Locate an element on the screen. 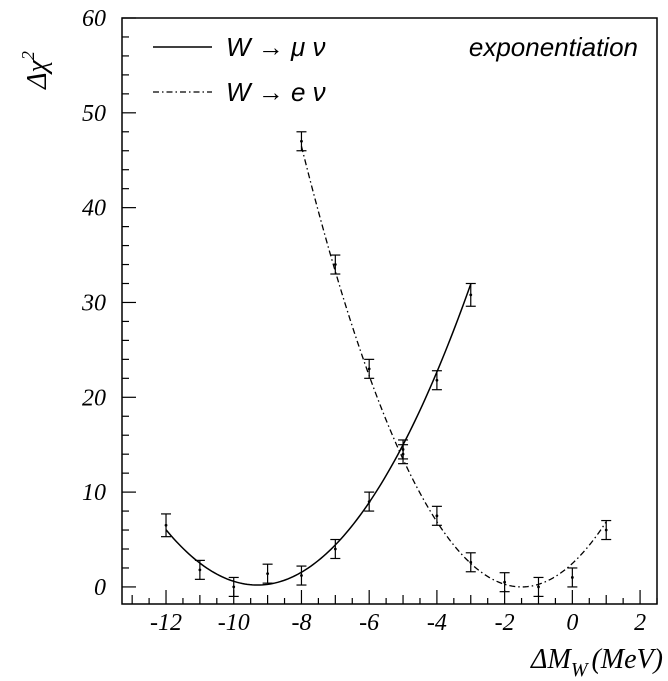  x-tick-label: -6 is located at coordinates (369, 623).